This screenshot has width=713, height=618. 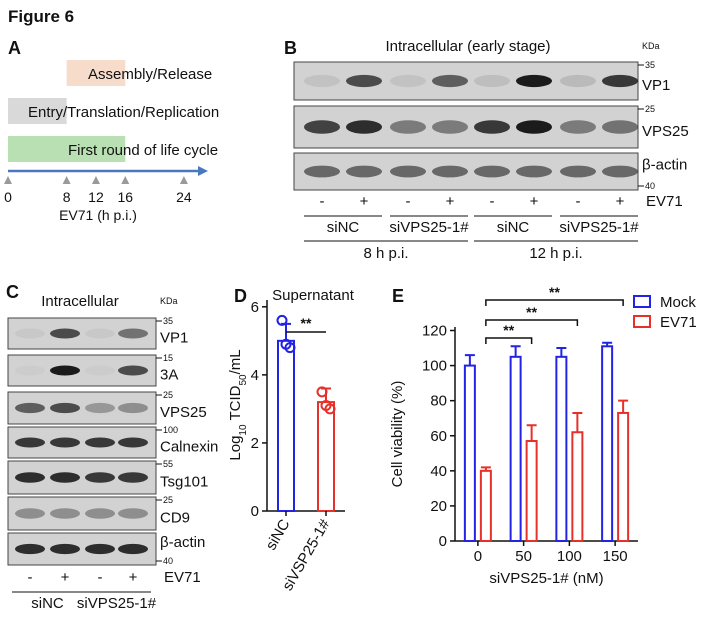 I want to click on band-label: Tsg101, so click(x=184, y=482).